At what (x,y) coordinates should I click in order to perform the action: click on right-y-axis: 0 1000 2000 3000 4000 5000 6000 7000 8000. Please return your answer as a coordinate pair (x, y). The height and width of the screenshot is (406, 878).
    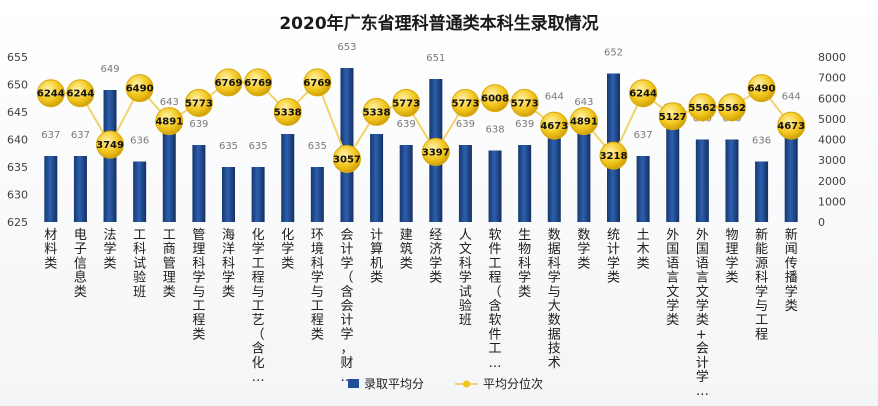
    Looking at the image, I should click on (832, 140).